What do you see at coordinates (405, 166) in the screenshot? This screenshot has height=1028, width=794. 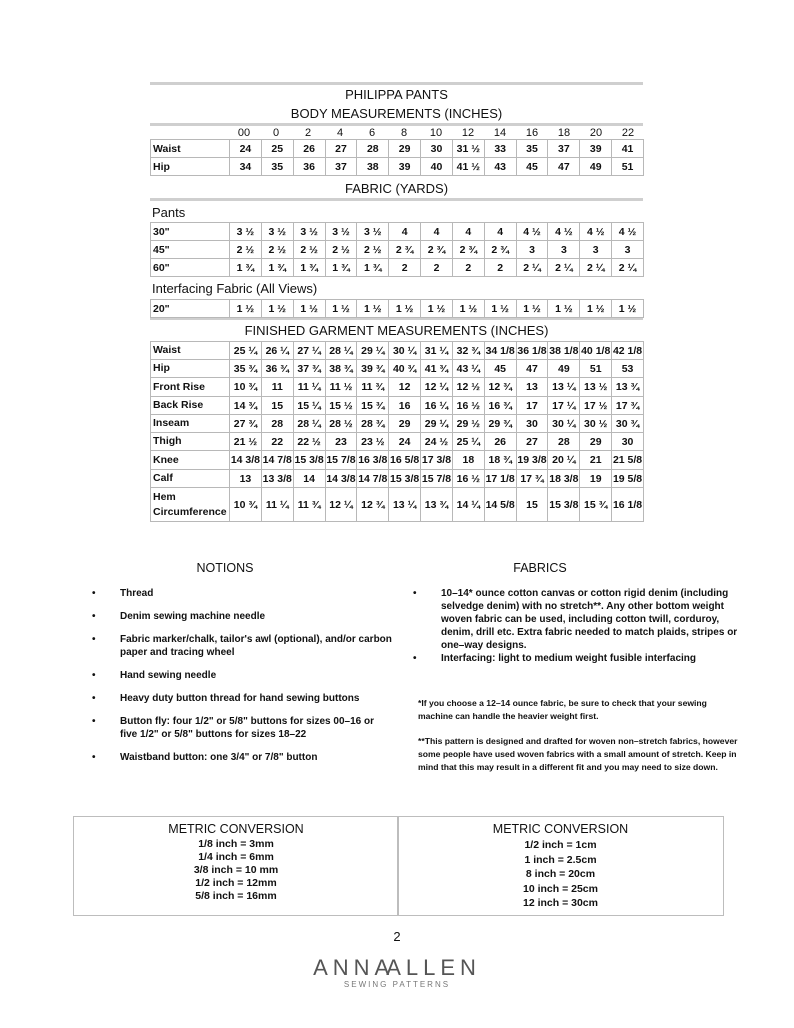 I see `table-cell: 39` at bounding box center [405, 166].